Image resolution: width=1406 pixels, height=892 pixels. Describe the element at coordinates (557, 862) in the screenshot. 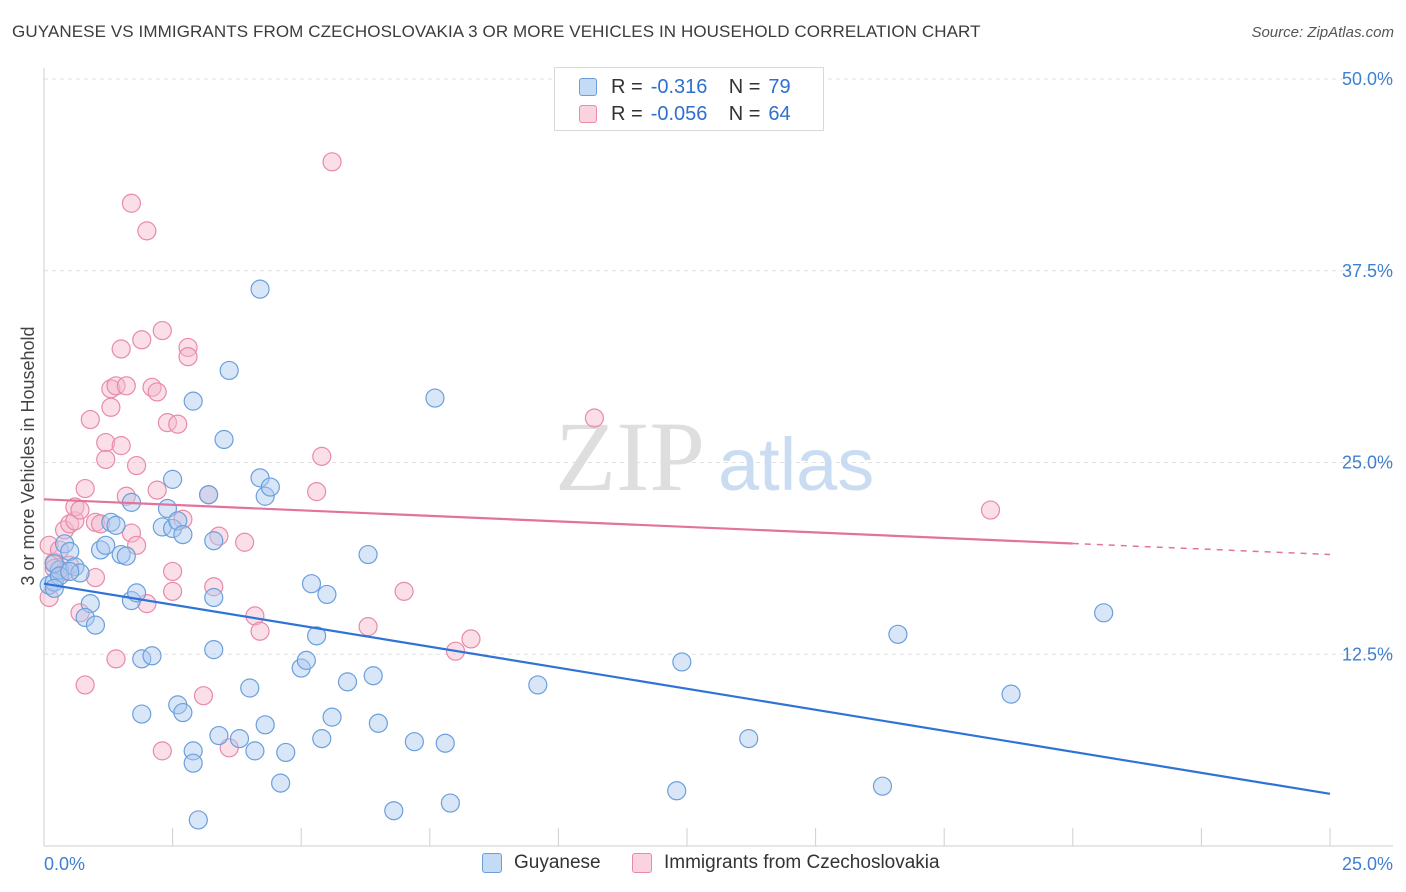

I see `legend-label-guyanese: Guyanese` at that location.